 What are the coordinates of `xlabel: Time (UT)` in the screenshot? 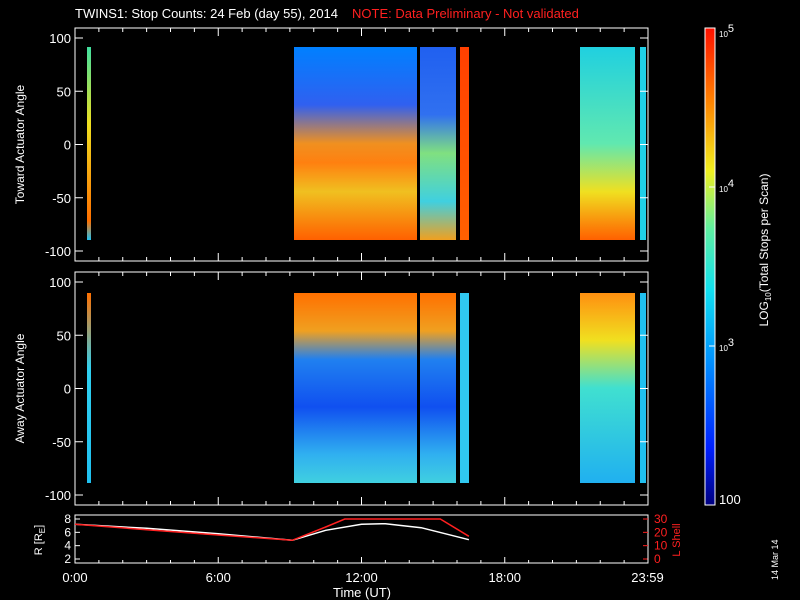 It's located at (362, 592).